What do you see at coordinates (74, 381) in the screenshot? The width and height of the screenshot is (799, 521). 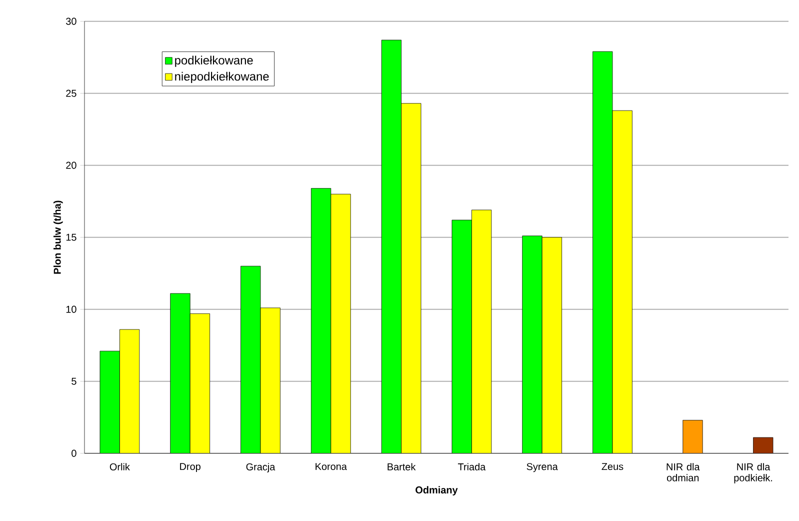 I see `y-tick-label: 5` at bounding box center [74, 381].